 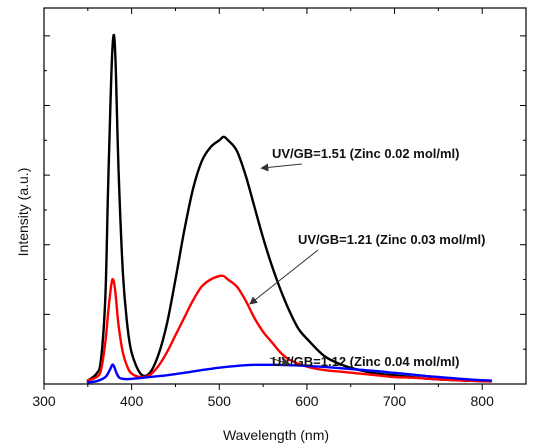 What do you see at coordinates (307, 401) in the screenshot?
I see `x-tick-label: 600` at bounding box center [307, 401].